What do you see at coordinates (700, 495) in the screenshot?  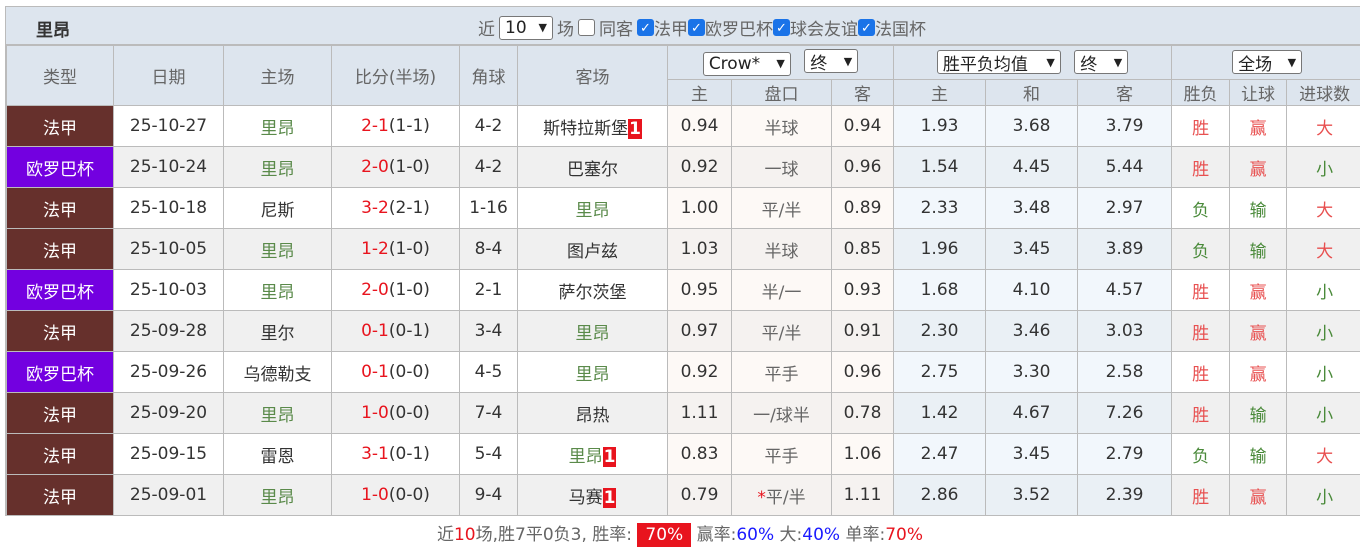 I see `ah-home-odds-text: 0.79` at bounding box center [700, 495].